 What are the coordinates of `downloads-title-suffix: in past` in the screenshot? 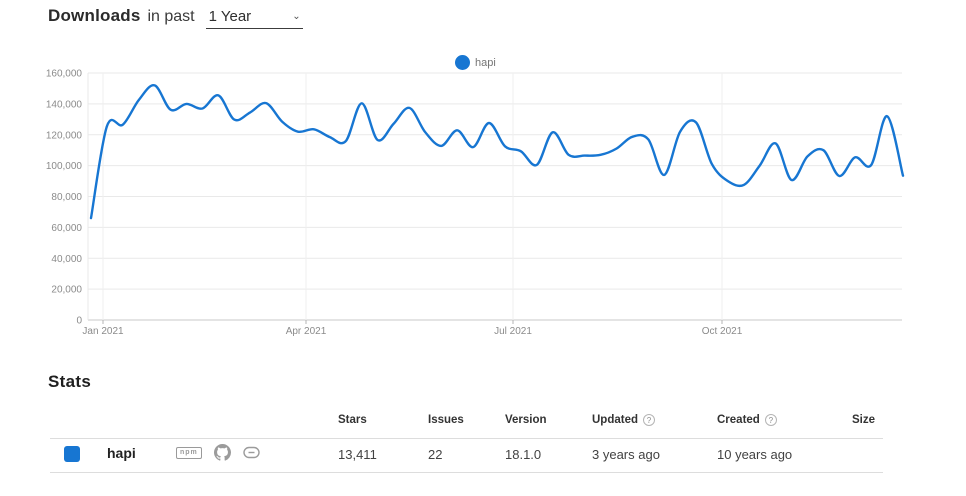 It's located at (171, 16).